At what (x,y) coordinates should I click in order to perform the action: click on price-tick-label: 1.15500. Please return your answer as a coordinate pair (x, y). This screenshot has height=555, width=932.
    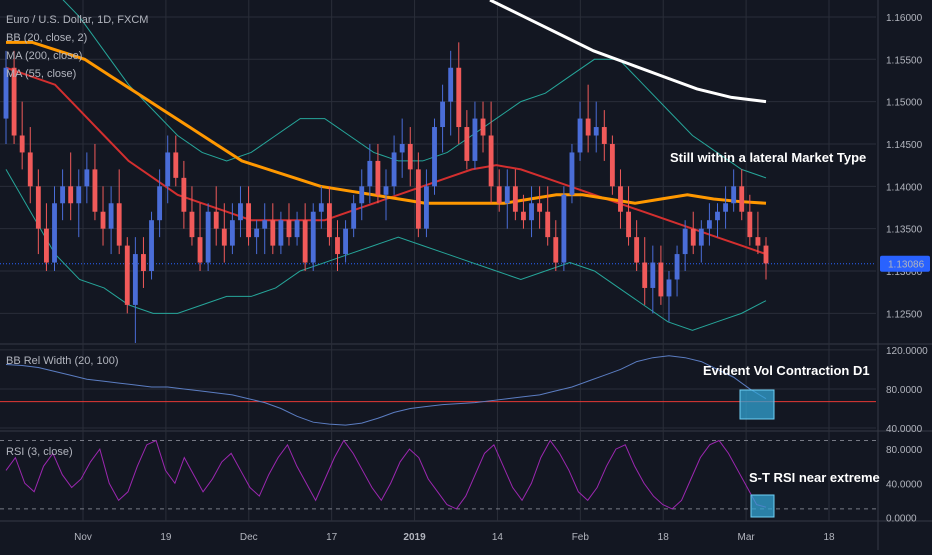
    Looking at the image, I should click on (904, 60).